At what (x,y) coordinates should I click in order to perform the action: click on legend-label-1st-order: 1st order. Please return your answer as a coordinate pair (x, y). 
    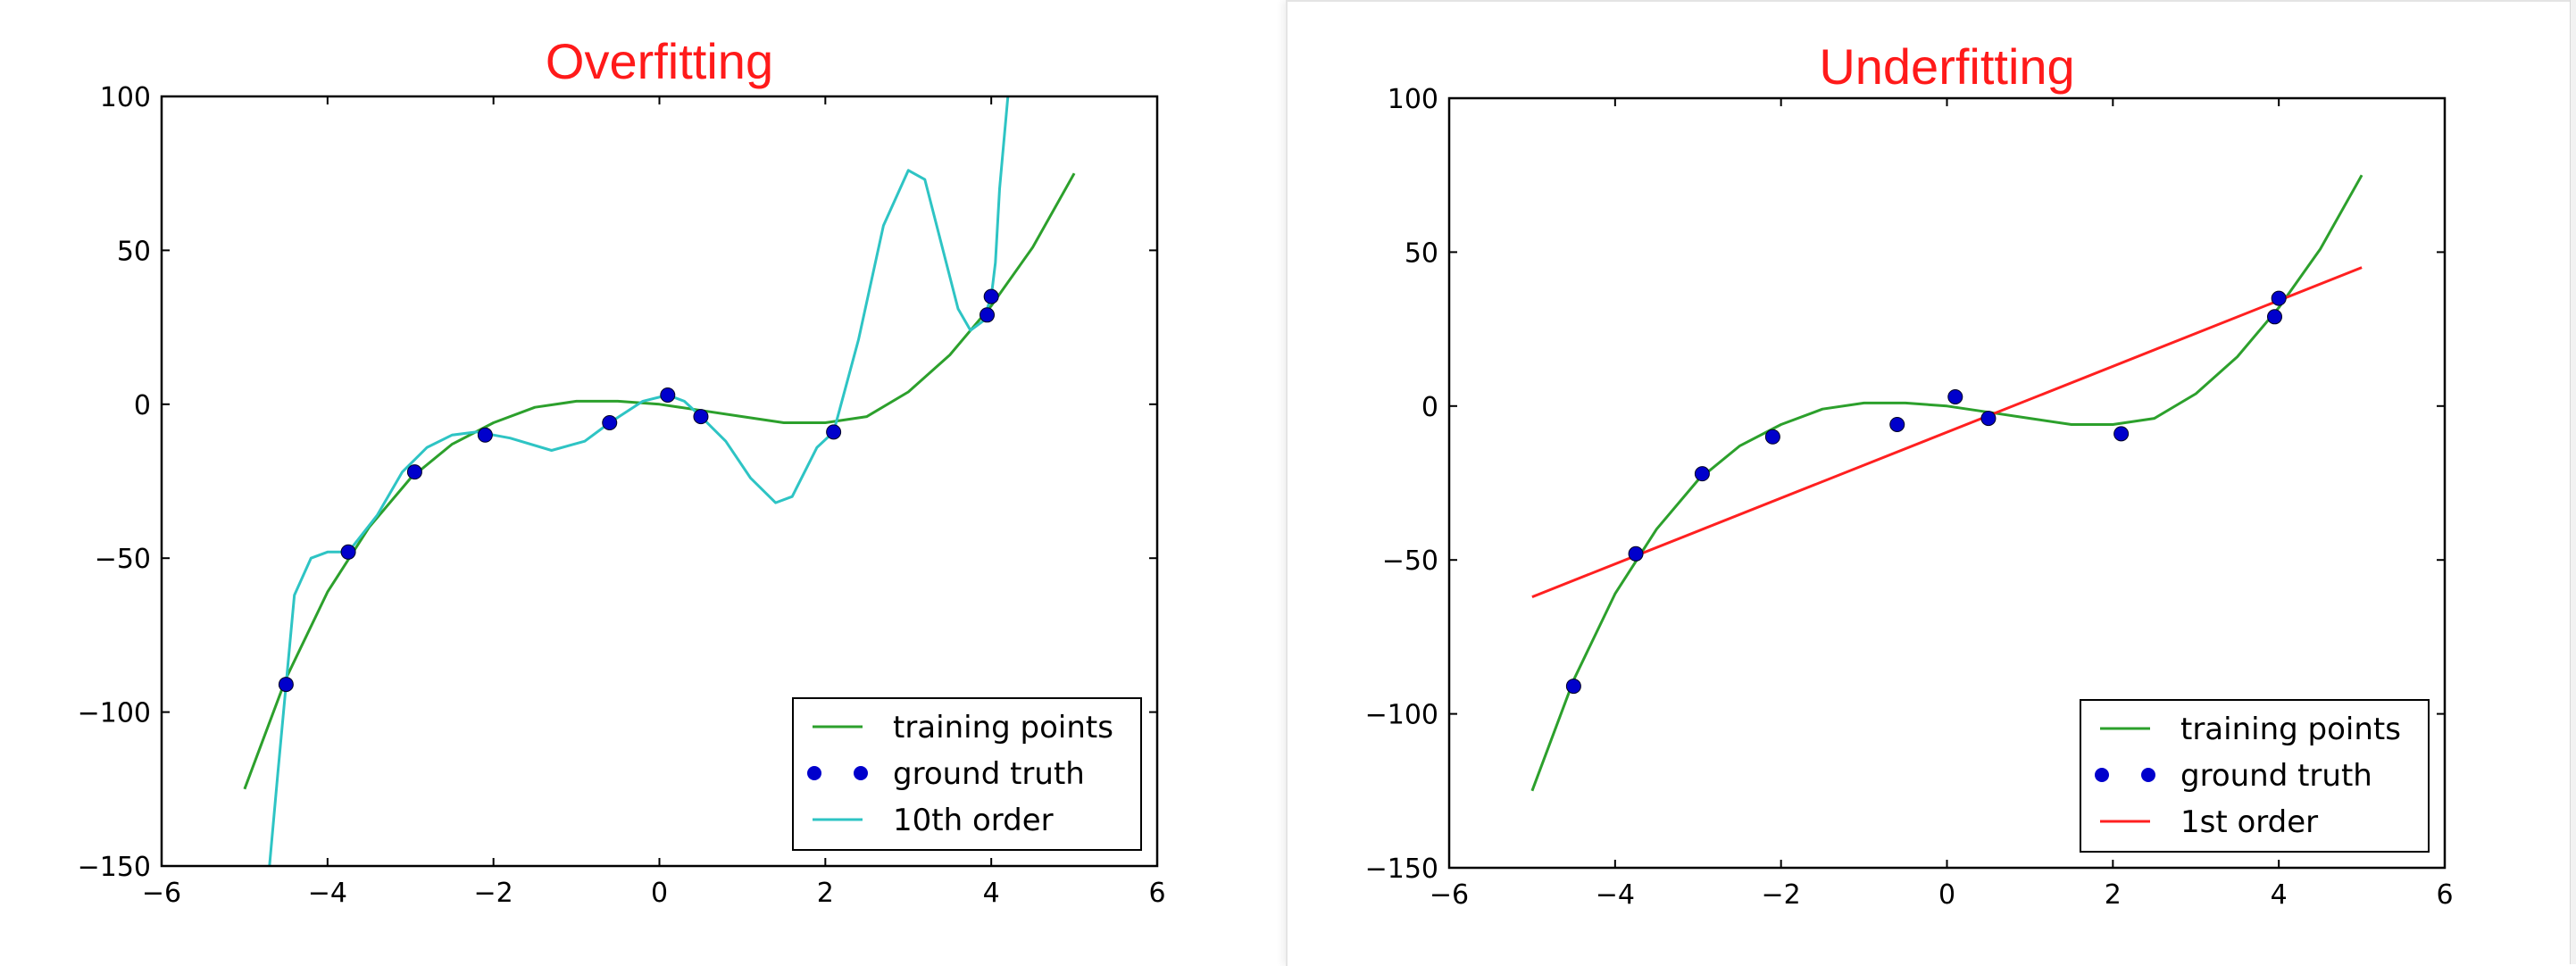
    Looking at the image, I should click on (2249, 822).